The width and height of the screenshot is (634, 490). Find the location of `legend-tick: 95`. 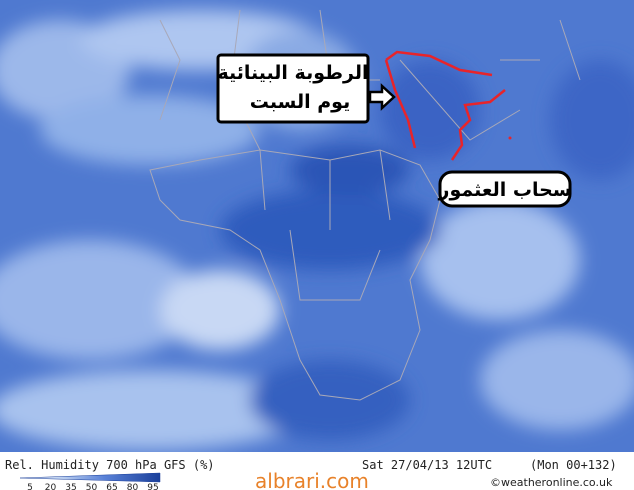

legend-tick: 95 is located at coordinates (152, 486).